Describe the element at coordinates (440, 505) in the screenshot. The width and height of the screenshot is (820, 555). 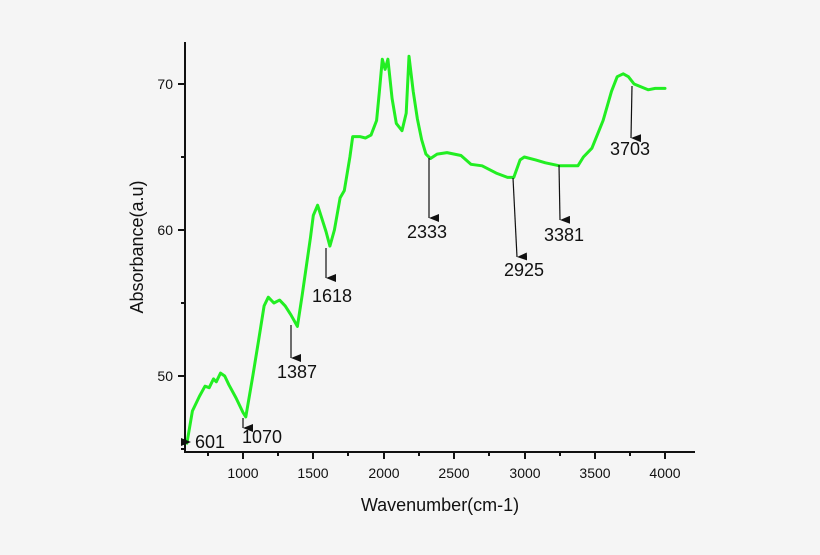
I see `x-axis-title: Wavenumber(cm-1)` at that location.